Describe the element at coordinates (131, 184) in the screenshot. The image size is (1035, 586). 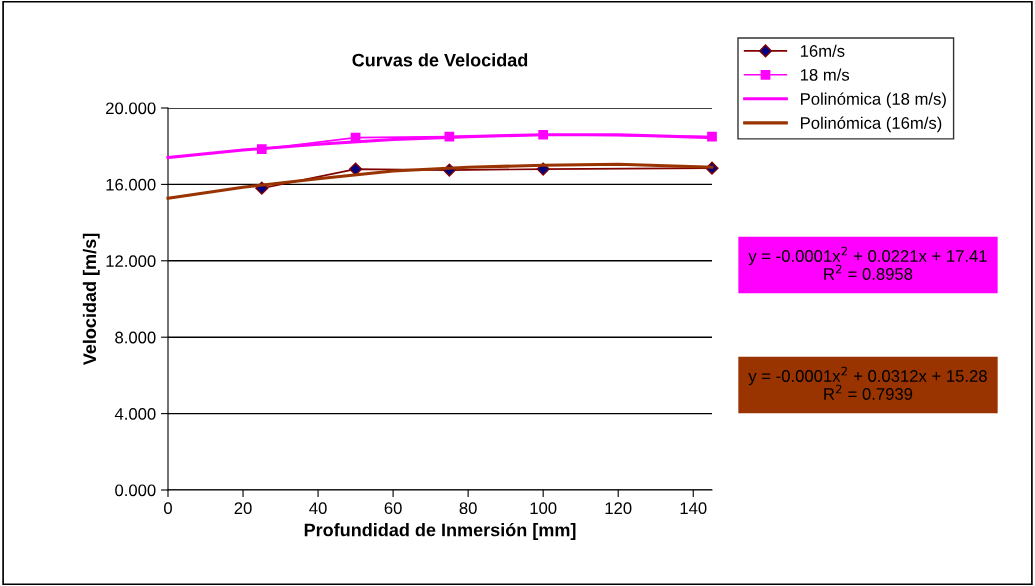
I see `y-tick-label: 16.000` at that location.